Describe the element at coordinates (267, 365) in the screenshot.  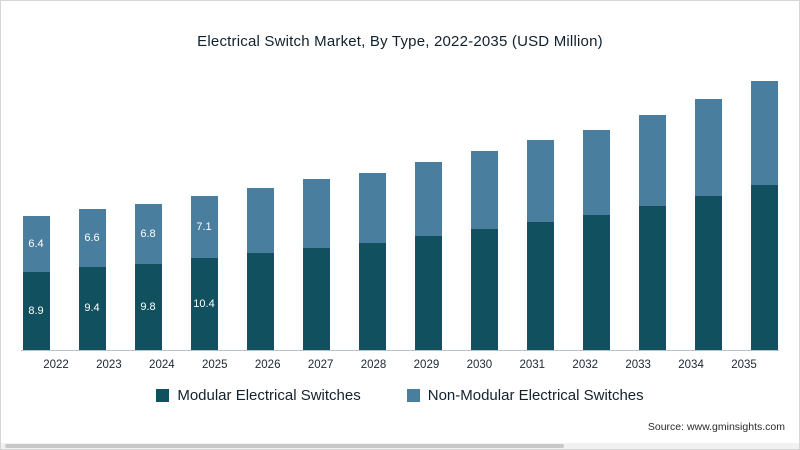
I see `x-axis-label: 2026` at that location.